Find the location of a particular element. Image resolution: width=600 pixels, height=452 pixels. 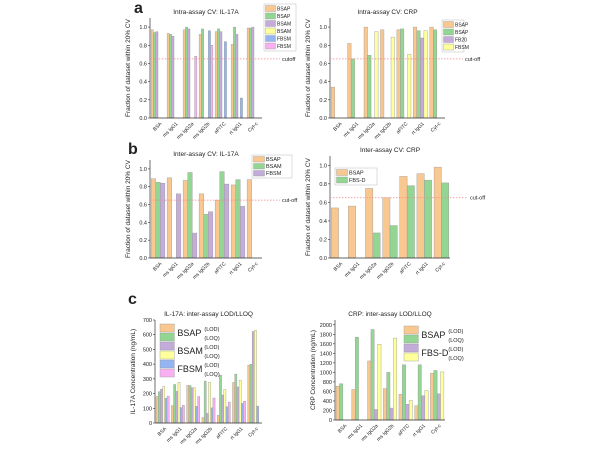

chart-title: IL-17A: inter-assay LOD/LLOQ is located at coordinates (208, 314).